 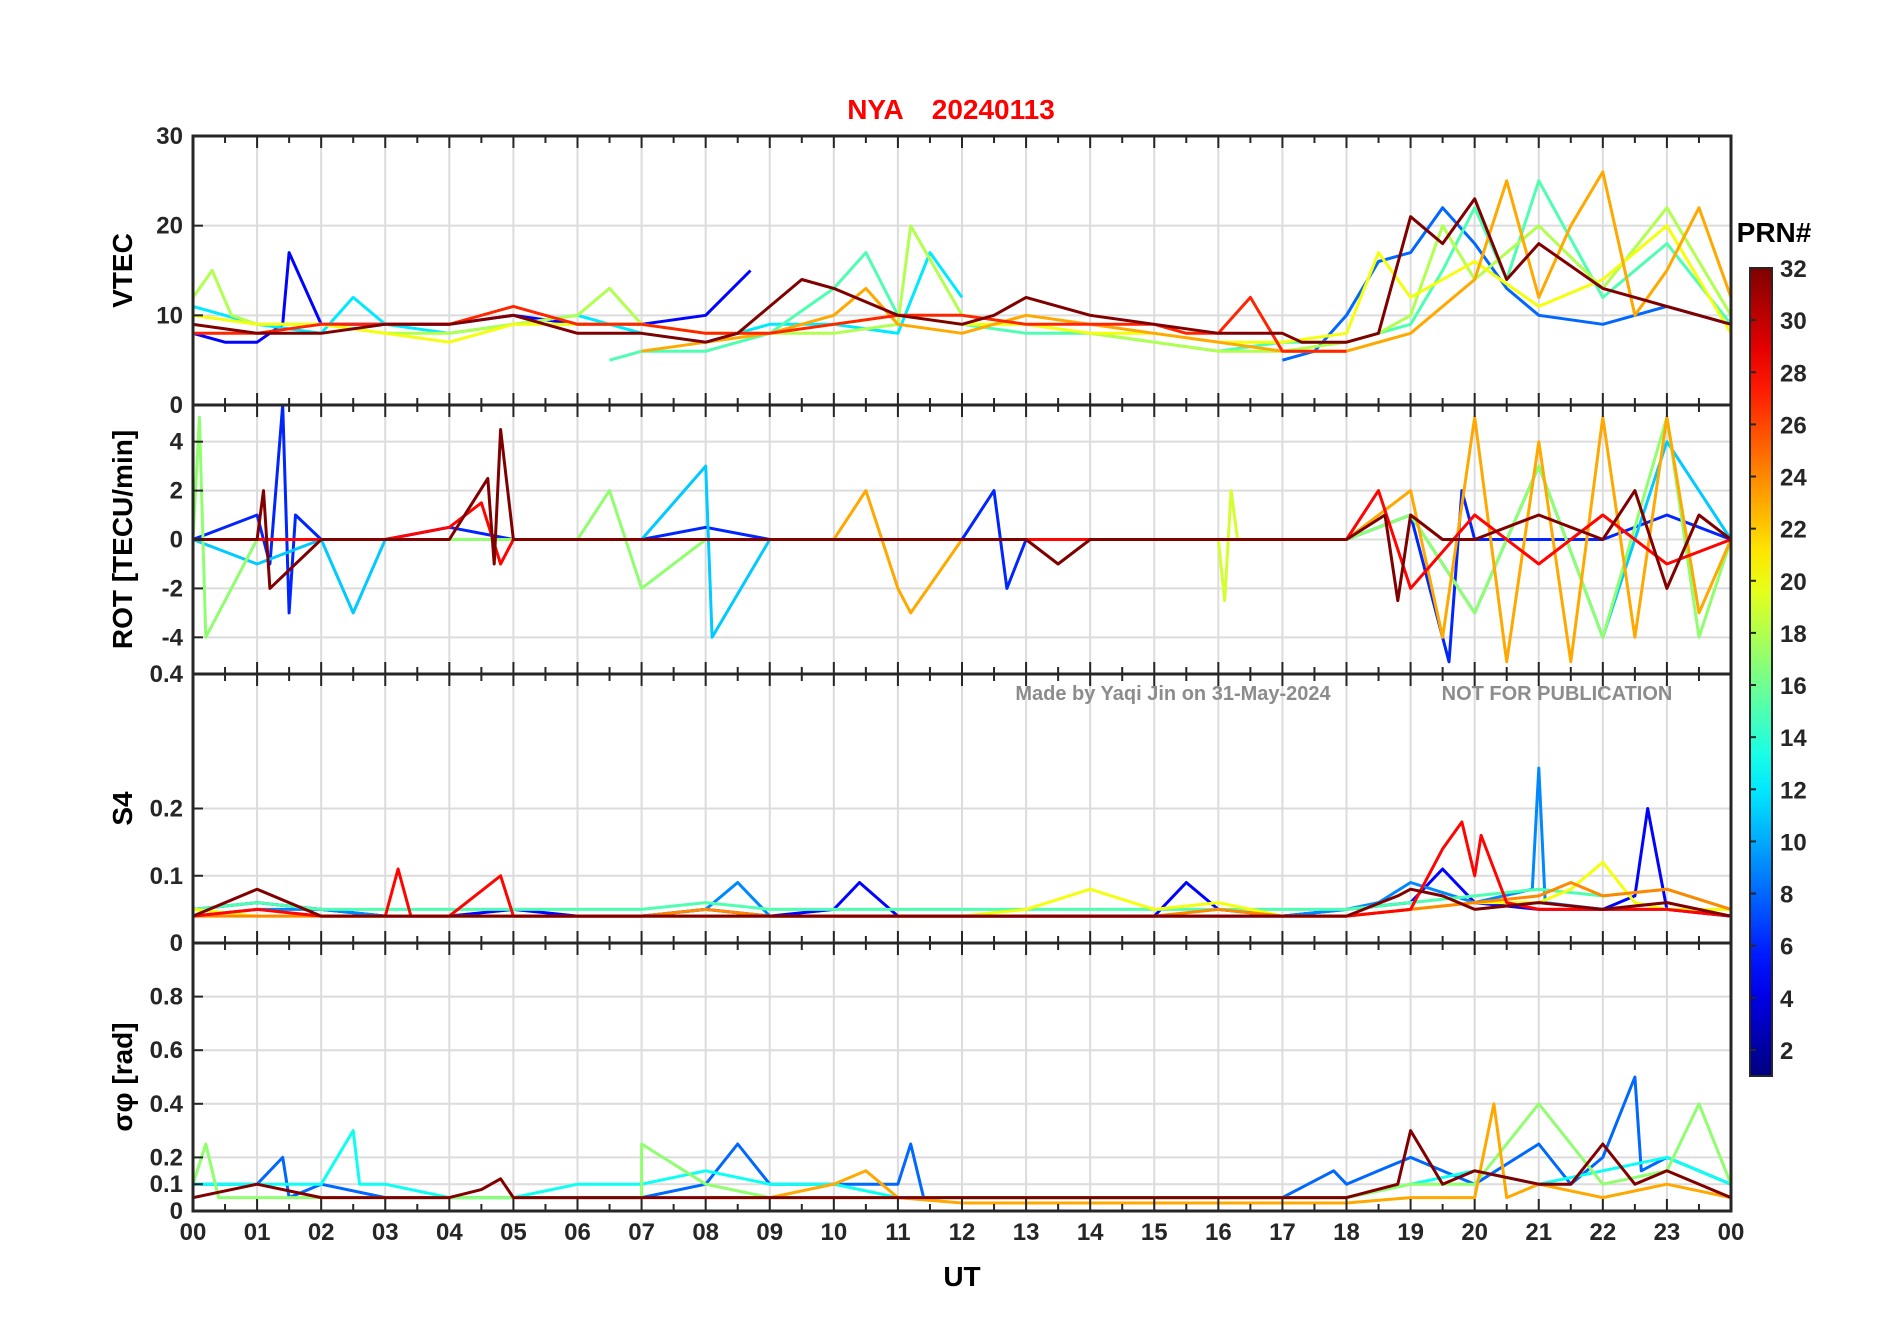 I want to click on x-tick-label: 12, so click(x=962, y=1232).